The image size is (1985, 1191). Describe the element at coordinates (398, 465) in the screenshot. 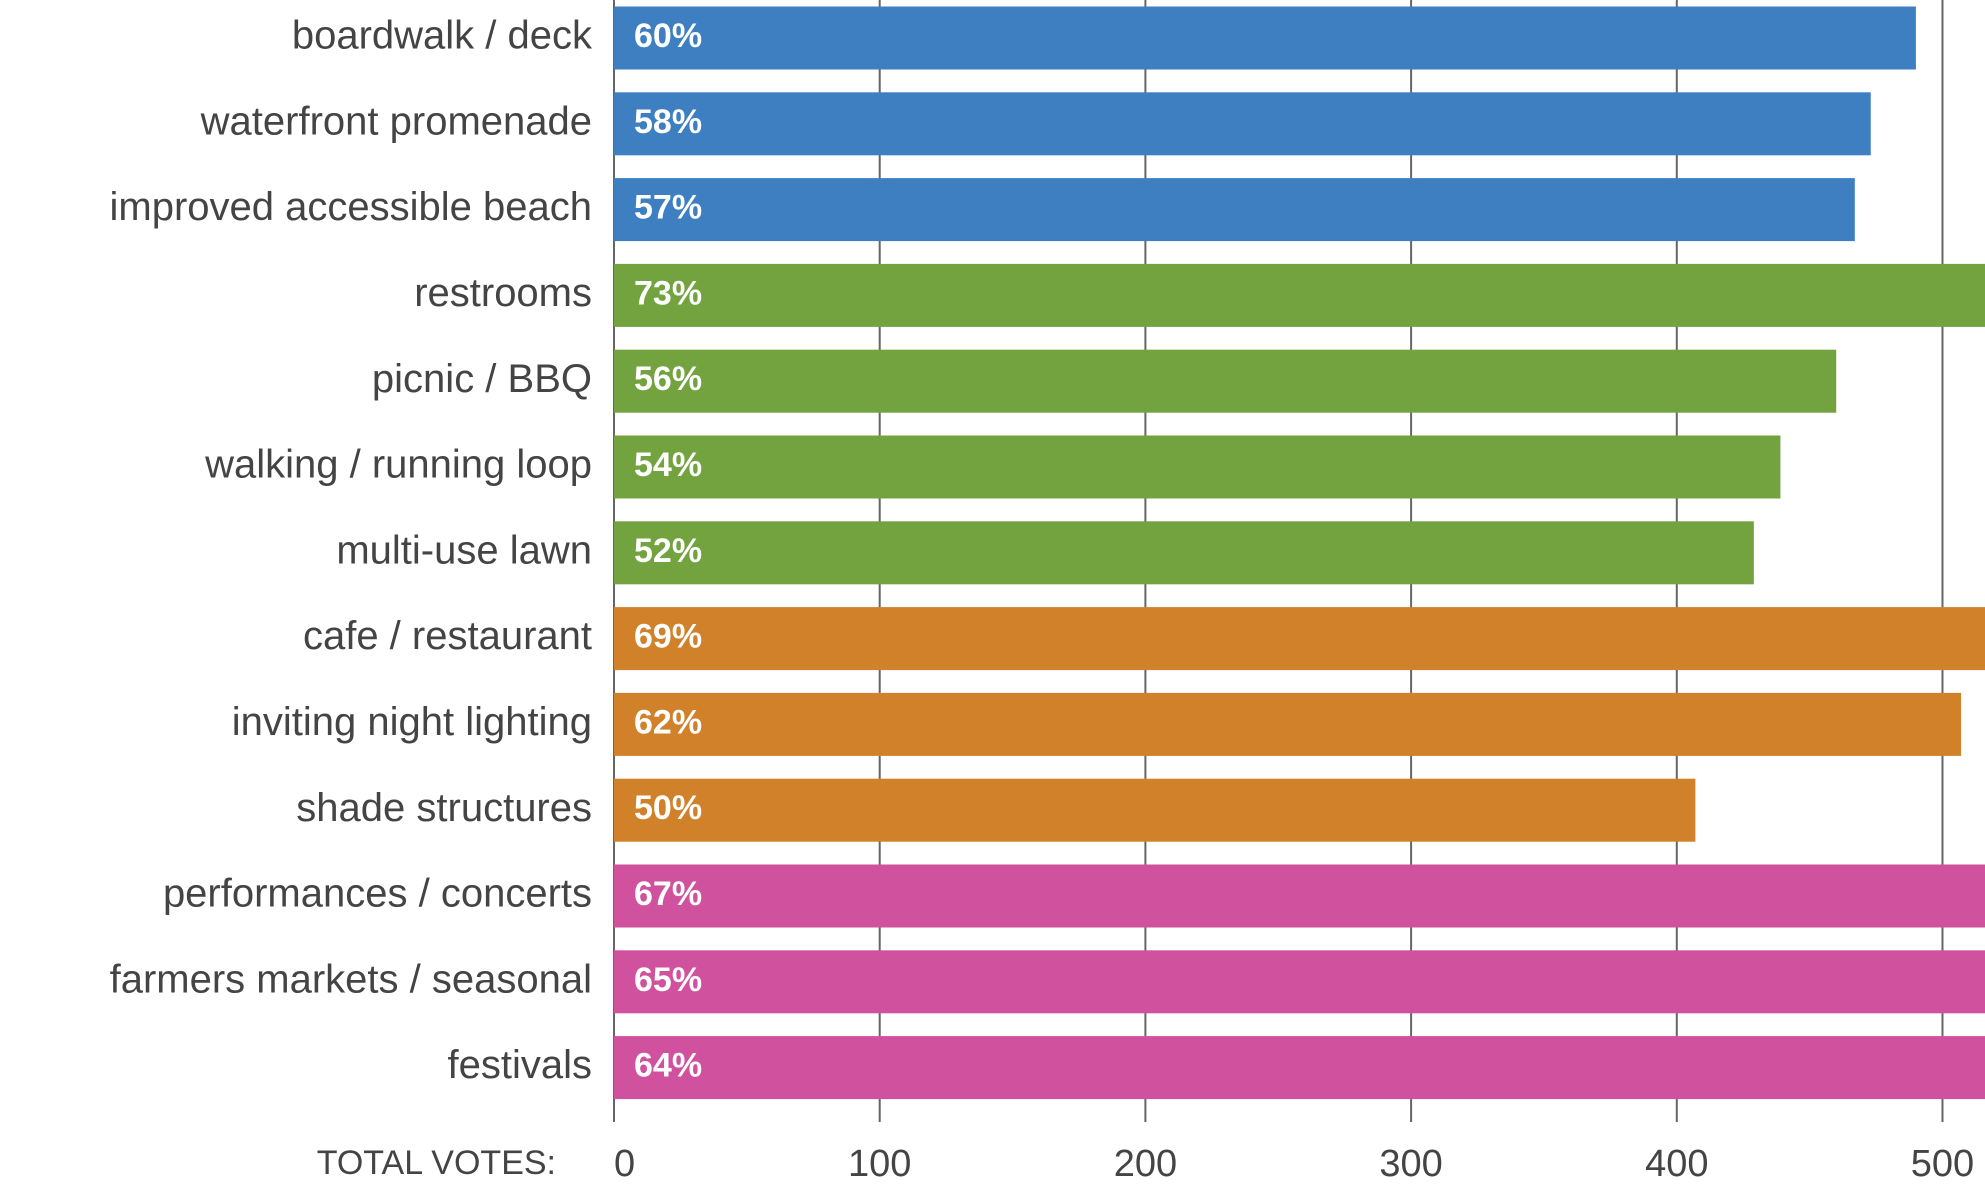

I see `category-label: walking / running loop` at that location.